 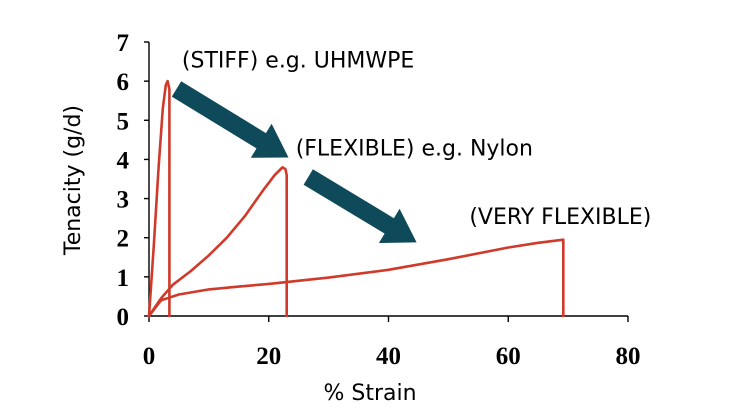 What do you see at coordinates (123, 317) in the screenshot?
I see `y-tick-label: 0` at bounding box center [123, 317].